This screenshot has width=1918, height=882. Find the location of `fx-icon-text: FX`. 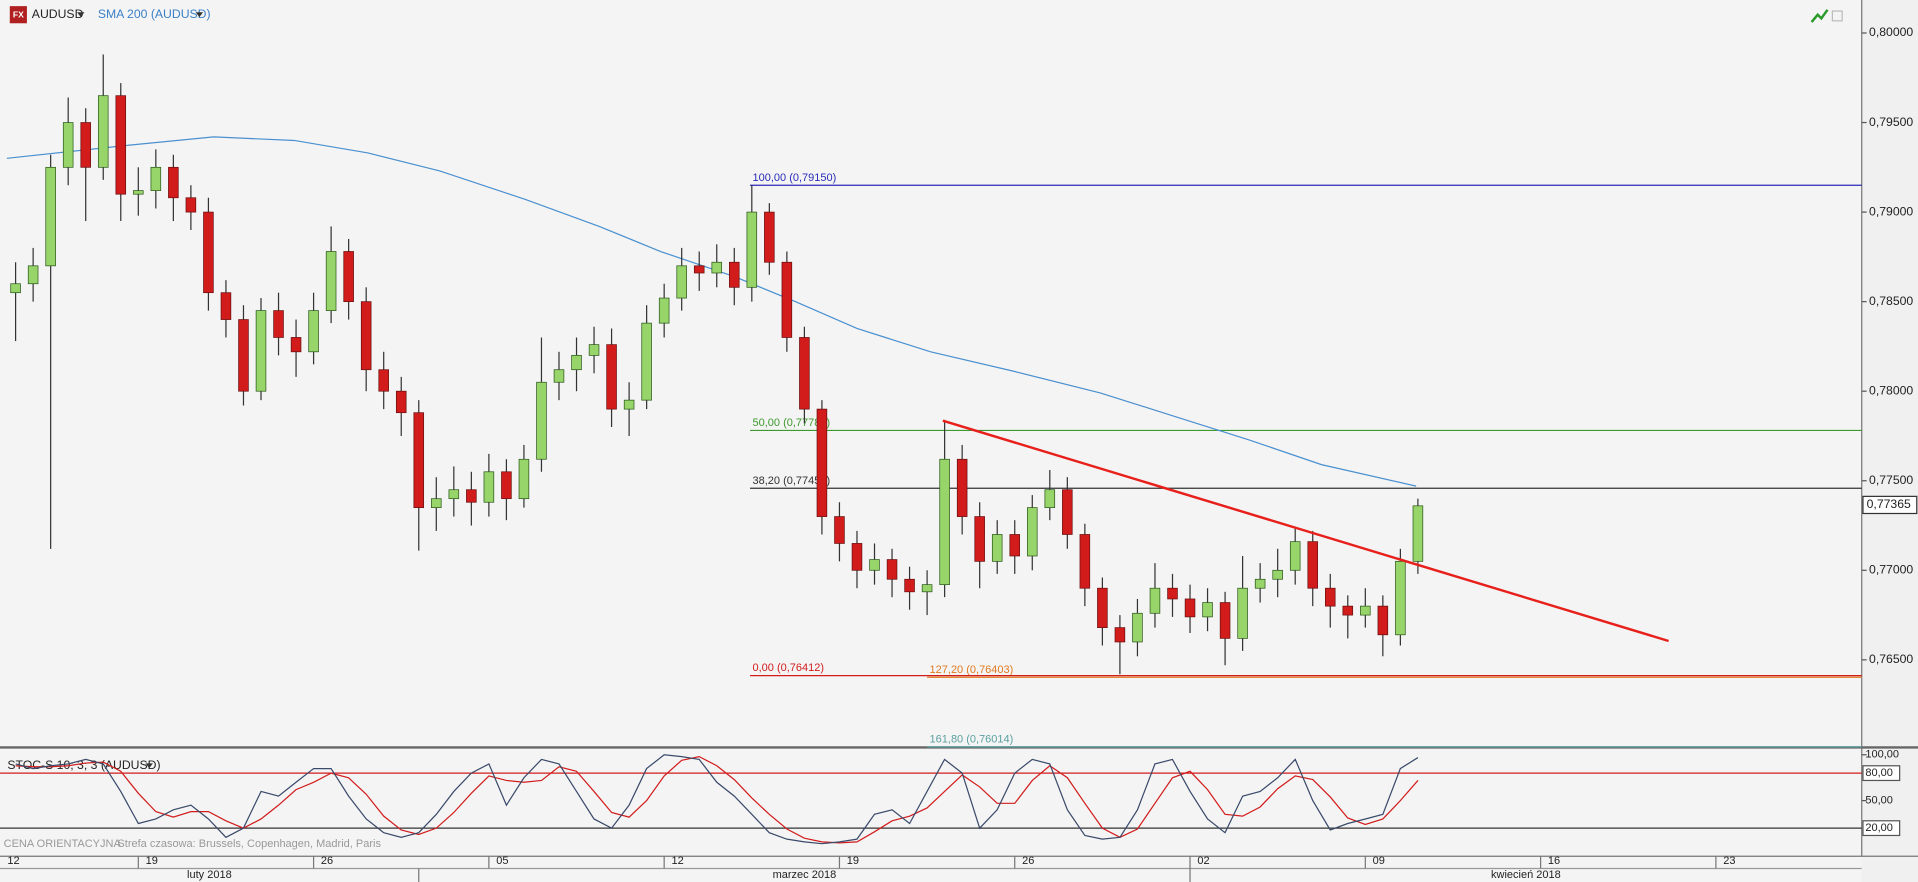

fx-icon-text: FX is located at coordinates (18, 15).